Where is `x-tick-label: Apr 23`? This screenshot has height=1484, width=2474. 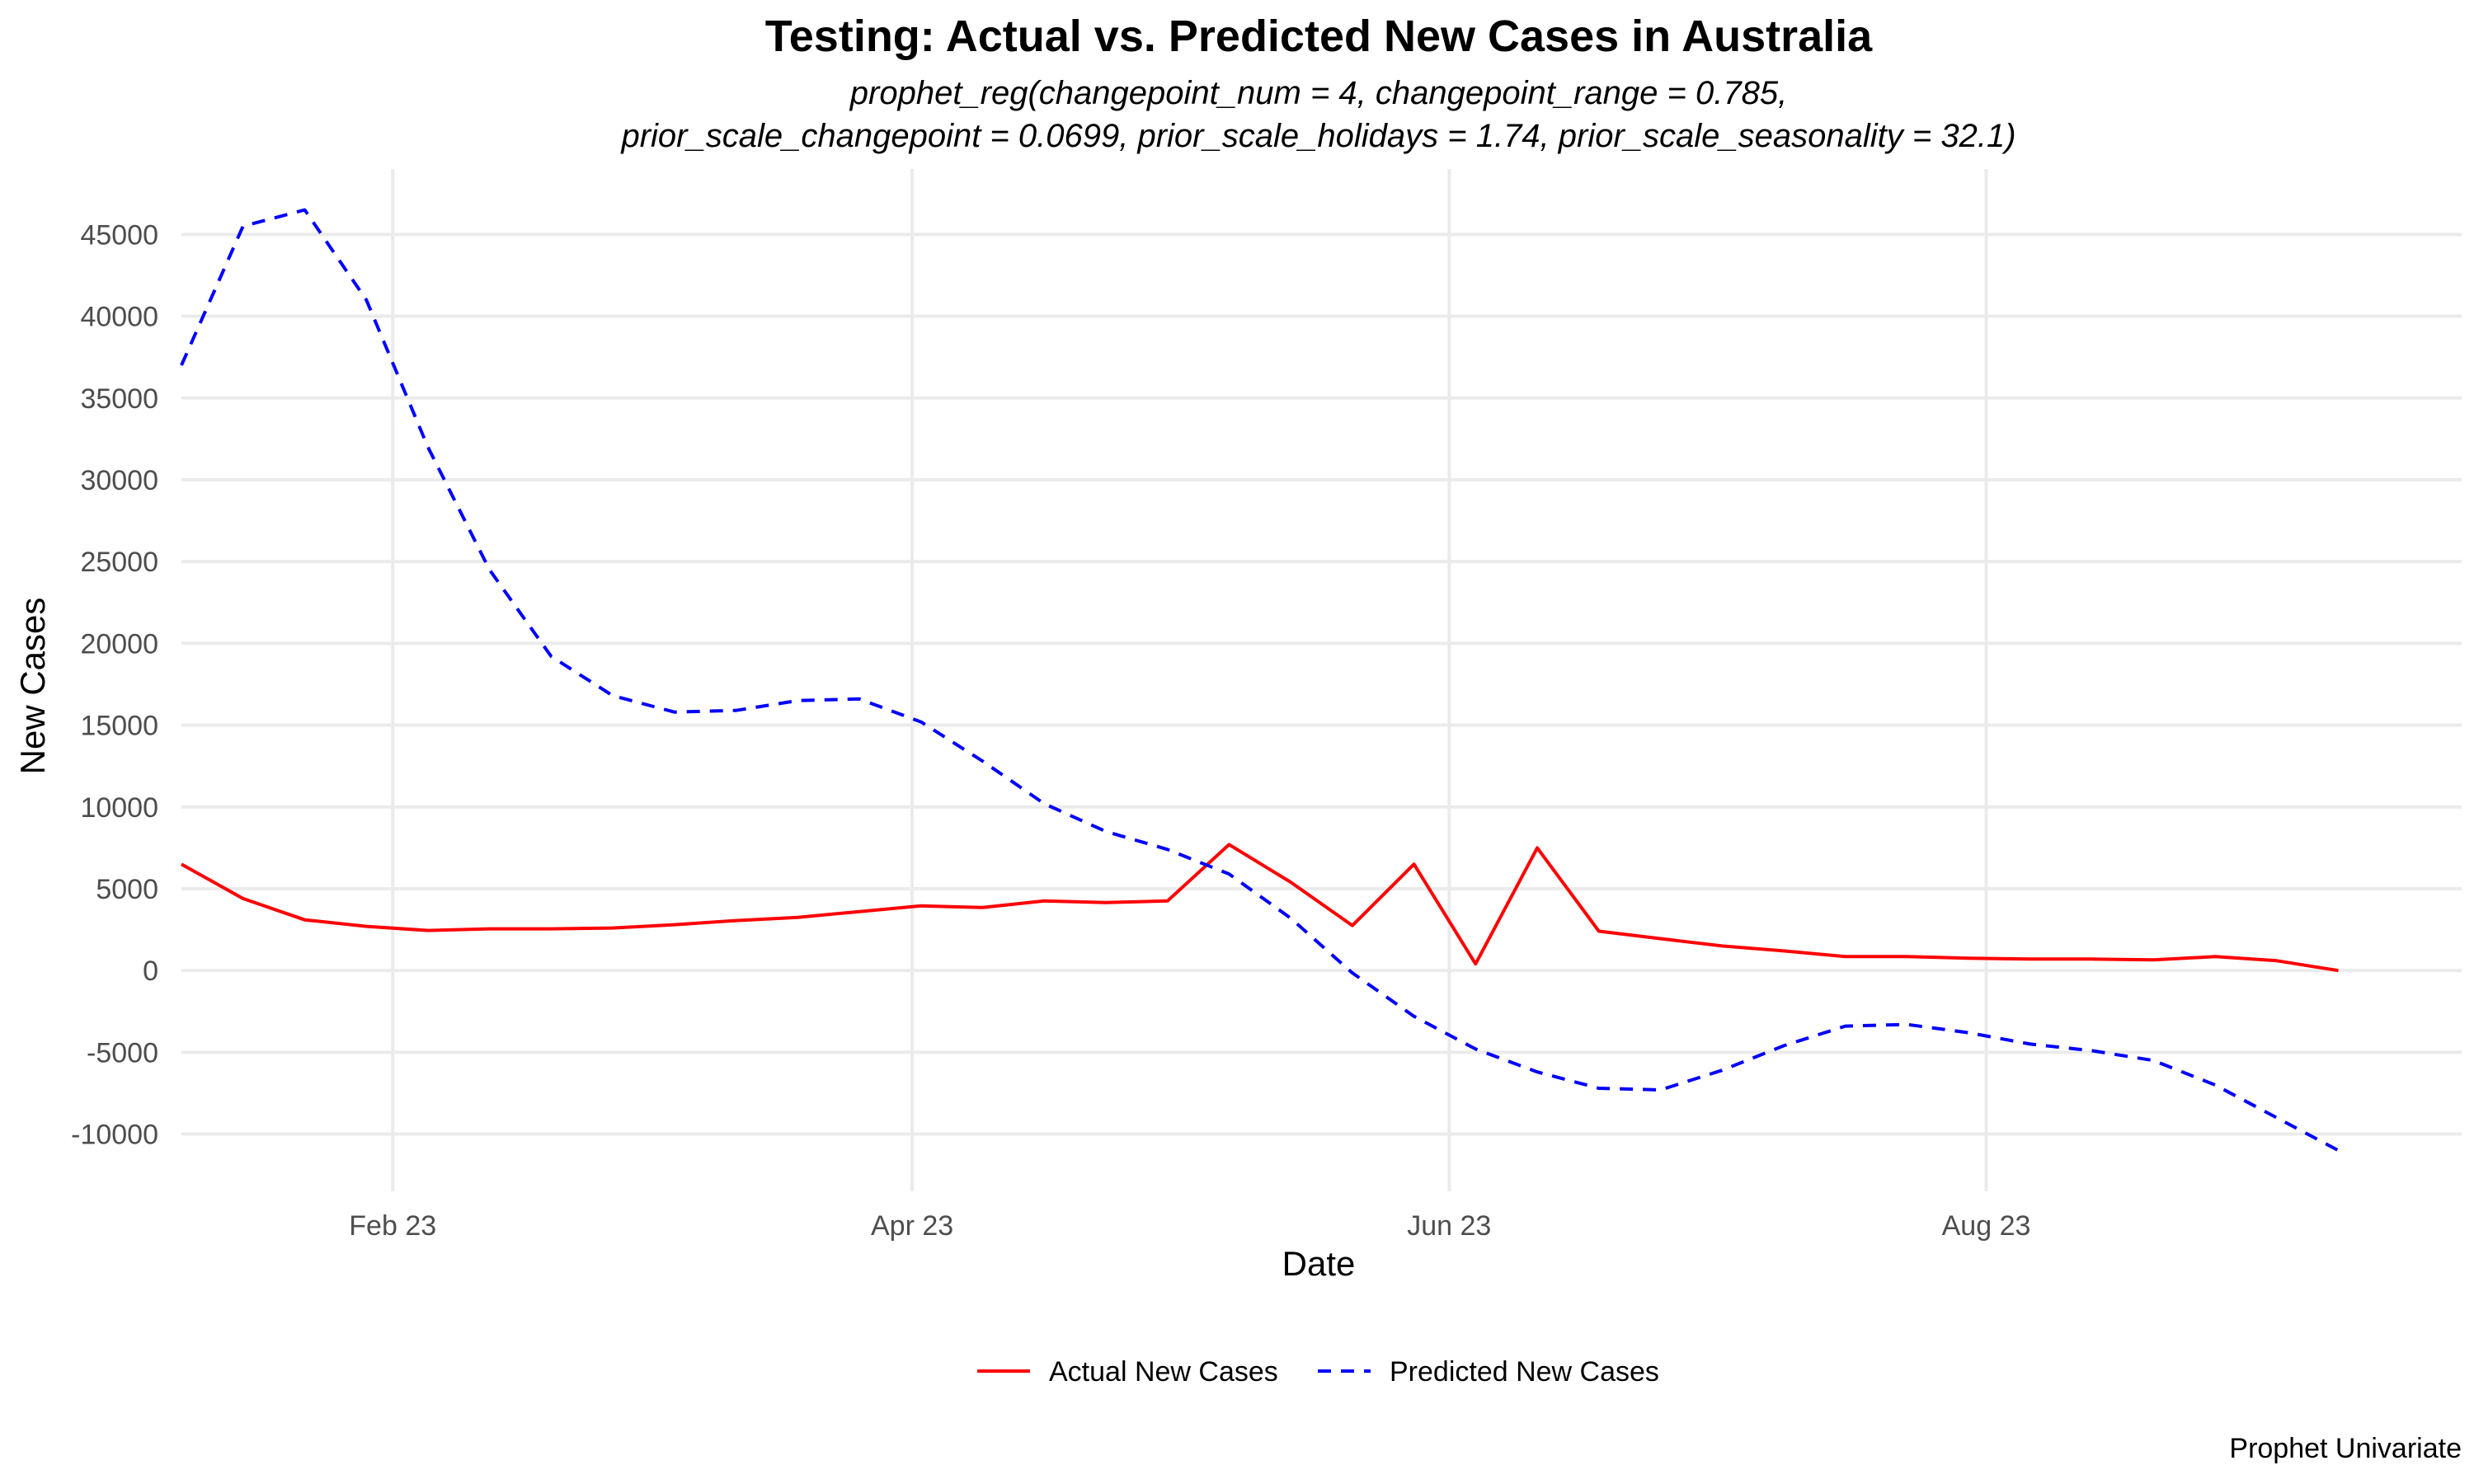
x-tick-label: Apr 23 is located at coordinates (912, 1226).